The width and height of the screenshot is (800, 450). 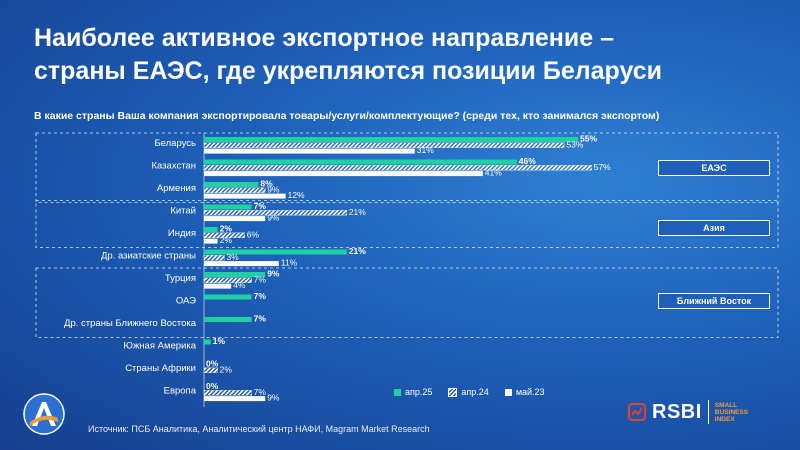 What do you see at coordinates (159, 346) in the screenshot?
I see `category-label: Южная Америка` at bounding box center [159, 346].